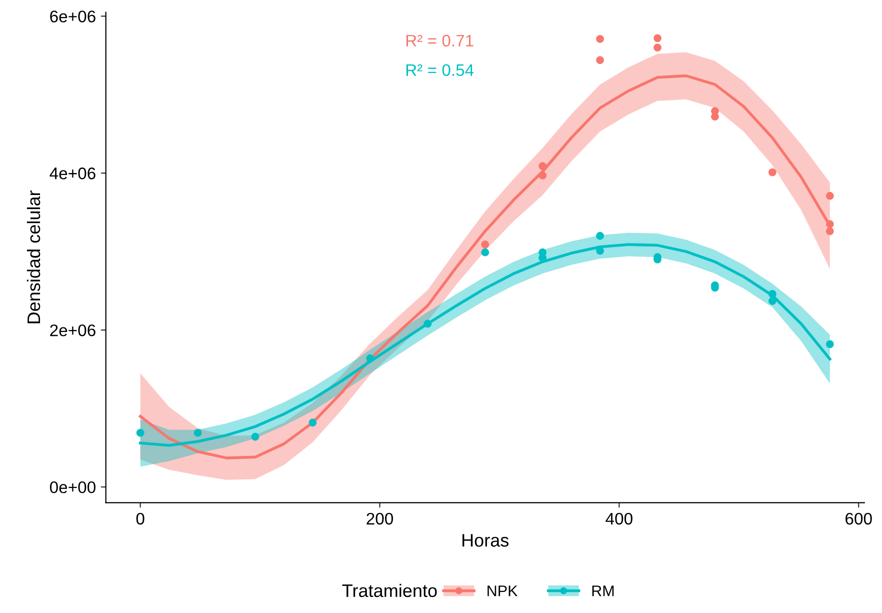 This screenshot has height=613, width=882. What do you see at coordinates (140, 518) in the screenshot?
I see `x-tick-label: 0` at bounding box center [140, 518].